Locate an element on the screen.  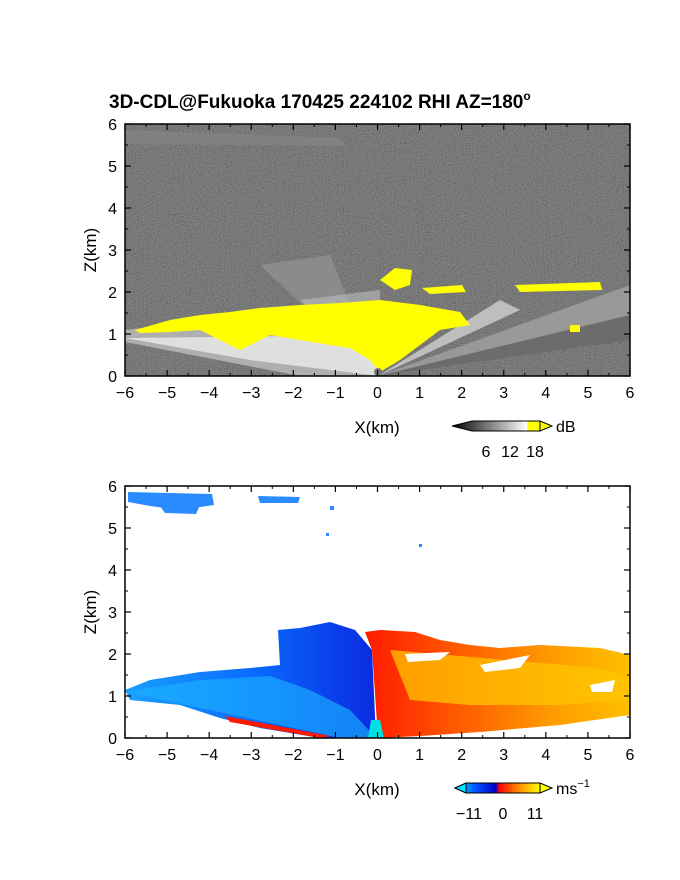
backscatter-x-tick-label: 6 is located at coordinates (630, 393).